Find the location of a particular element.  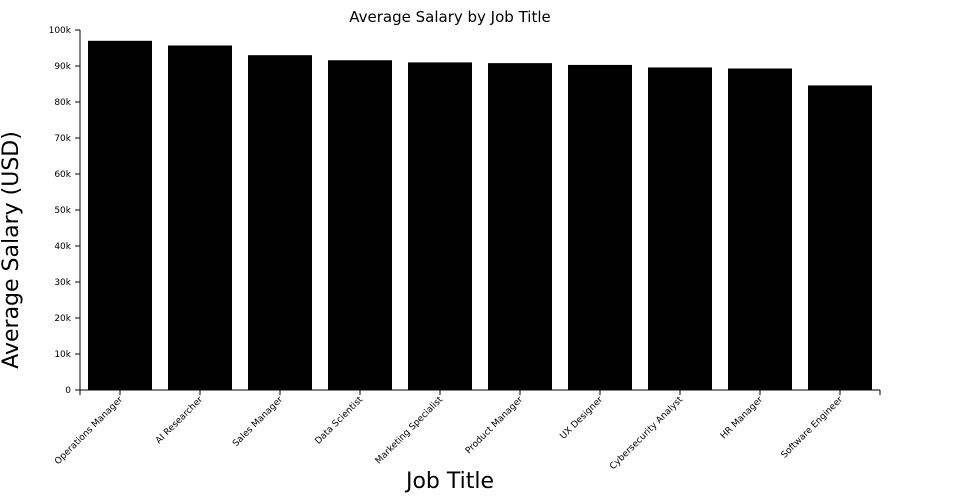

chart-title: Average Salary by Job Title is located at coordinates (449, 17).